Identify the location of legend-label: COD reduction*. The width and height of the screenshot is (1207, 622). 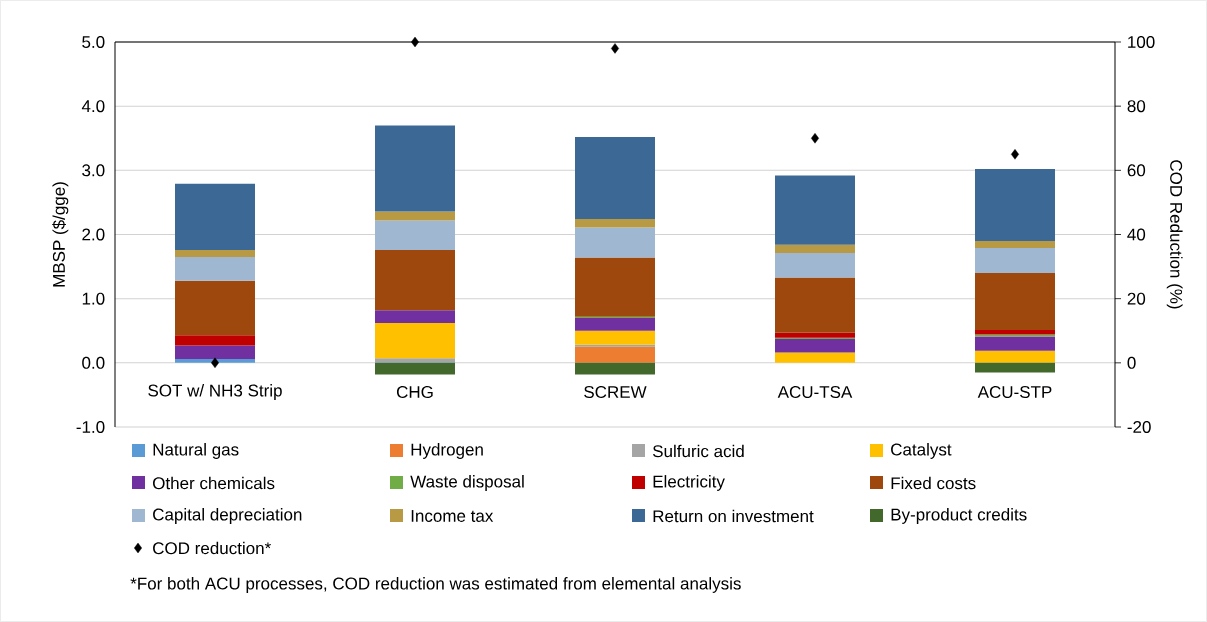
(212, 548).